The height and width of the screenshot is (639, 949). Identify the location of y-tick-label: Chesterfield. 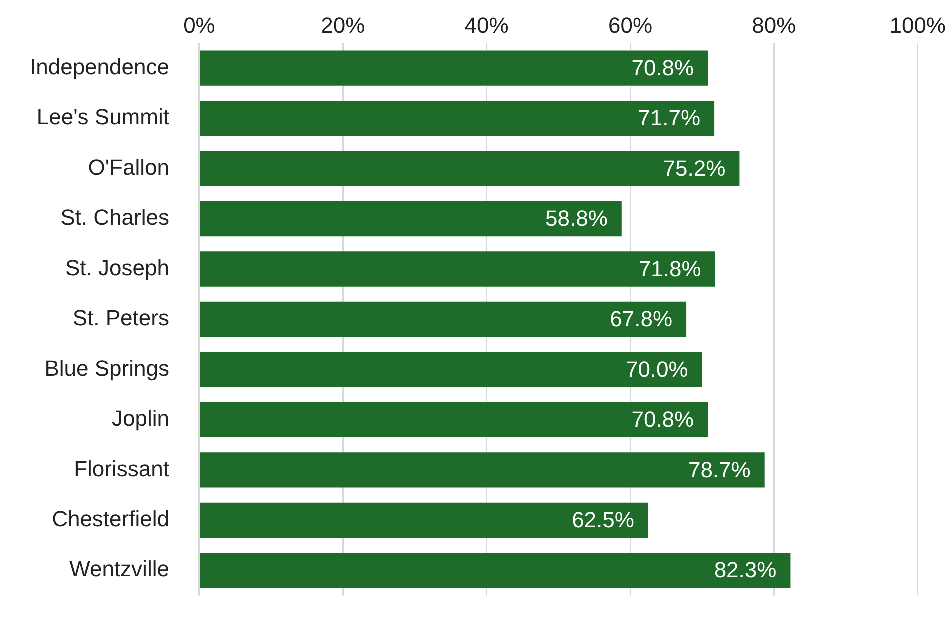
(111, 519).